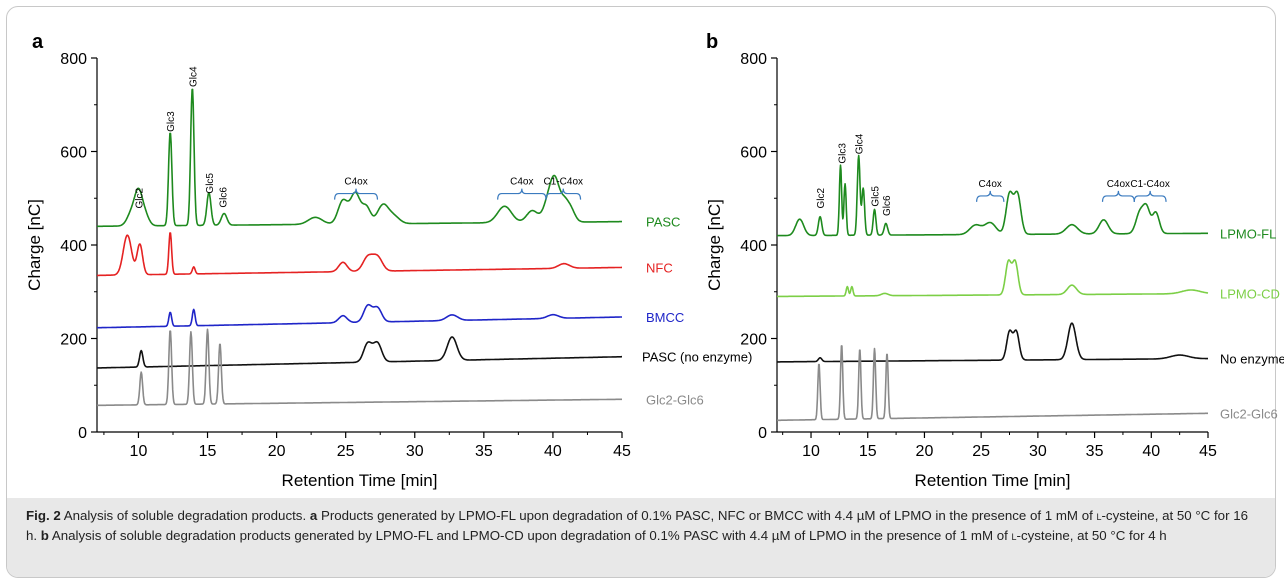  Describe the element at coordinates (313, 515) in the screenshot. I see `caption-panel-a-letter: a` at that location.